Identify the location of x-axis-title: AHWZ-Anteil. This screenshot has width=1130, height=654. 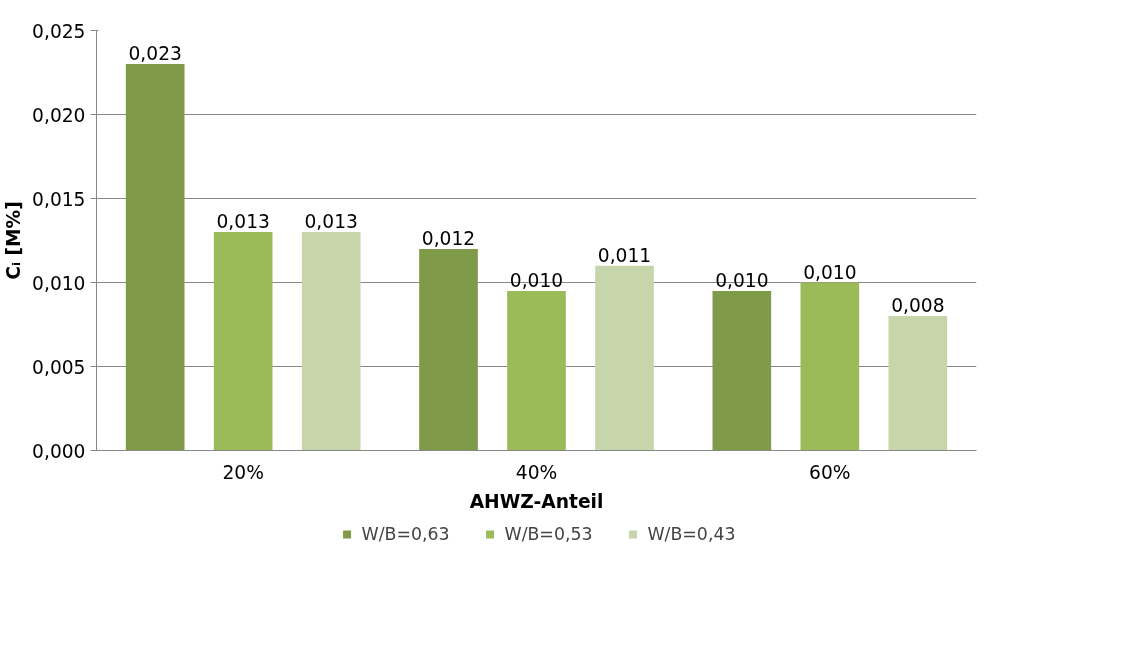
(536, 501).